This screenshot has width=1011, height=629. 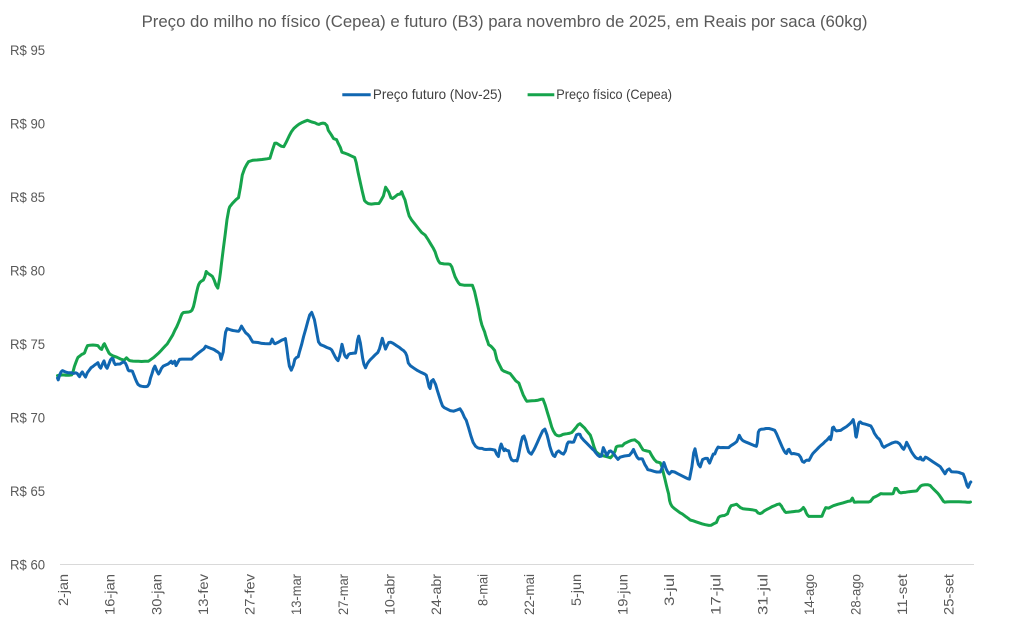 I want to click on svg-text: 17-jul, so click(x=716, y=594).